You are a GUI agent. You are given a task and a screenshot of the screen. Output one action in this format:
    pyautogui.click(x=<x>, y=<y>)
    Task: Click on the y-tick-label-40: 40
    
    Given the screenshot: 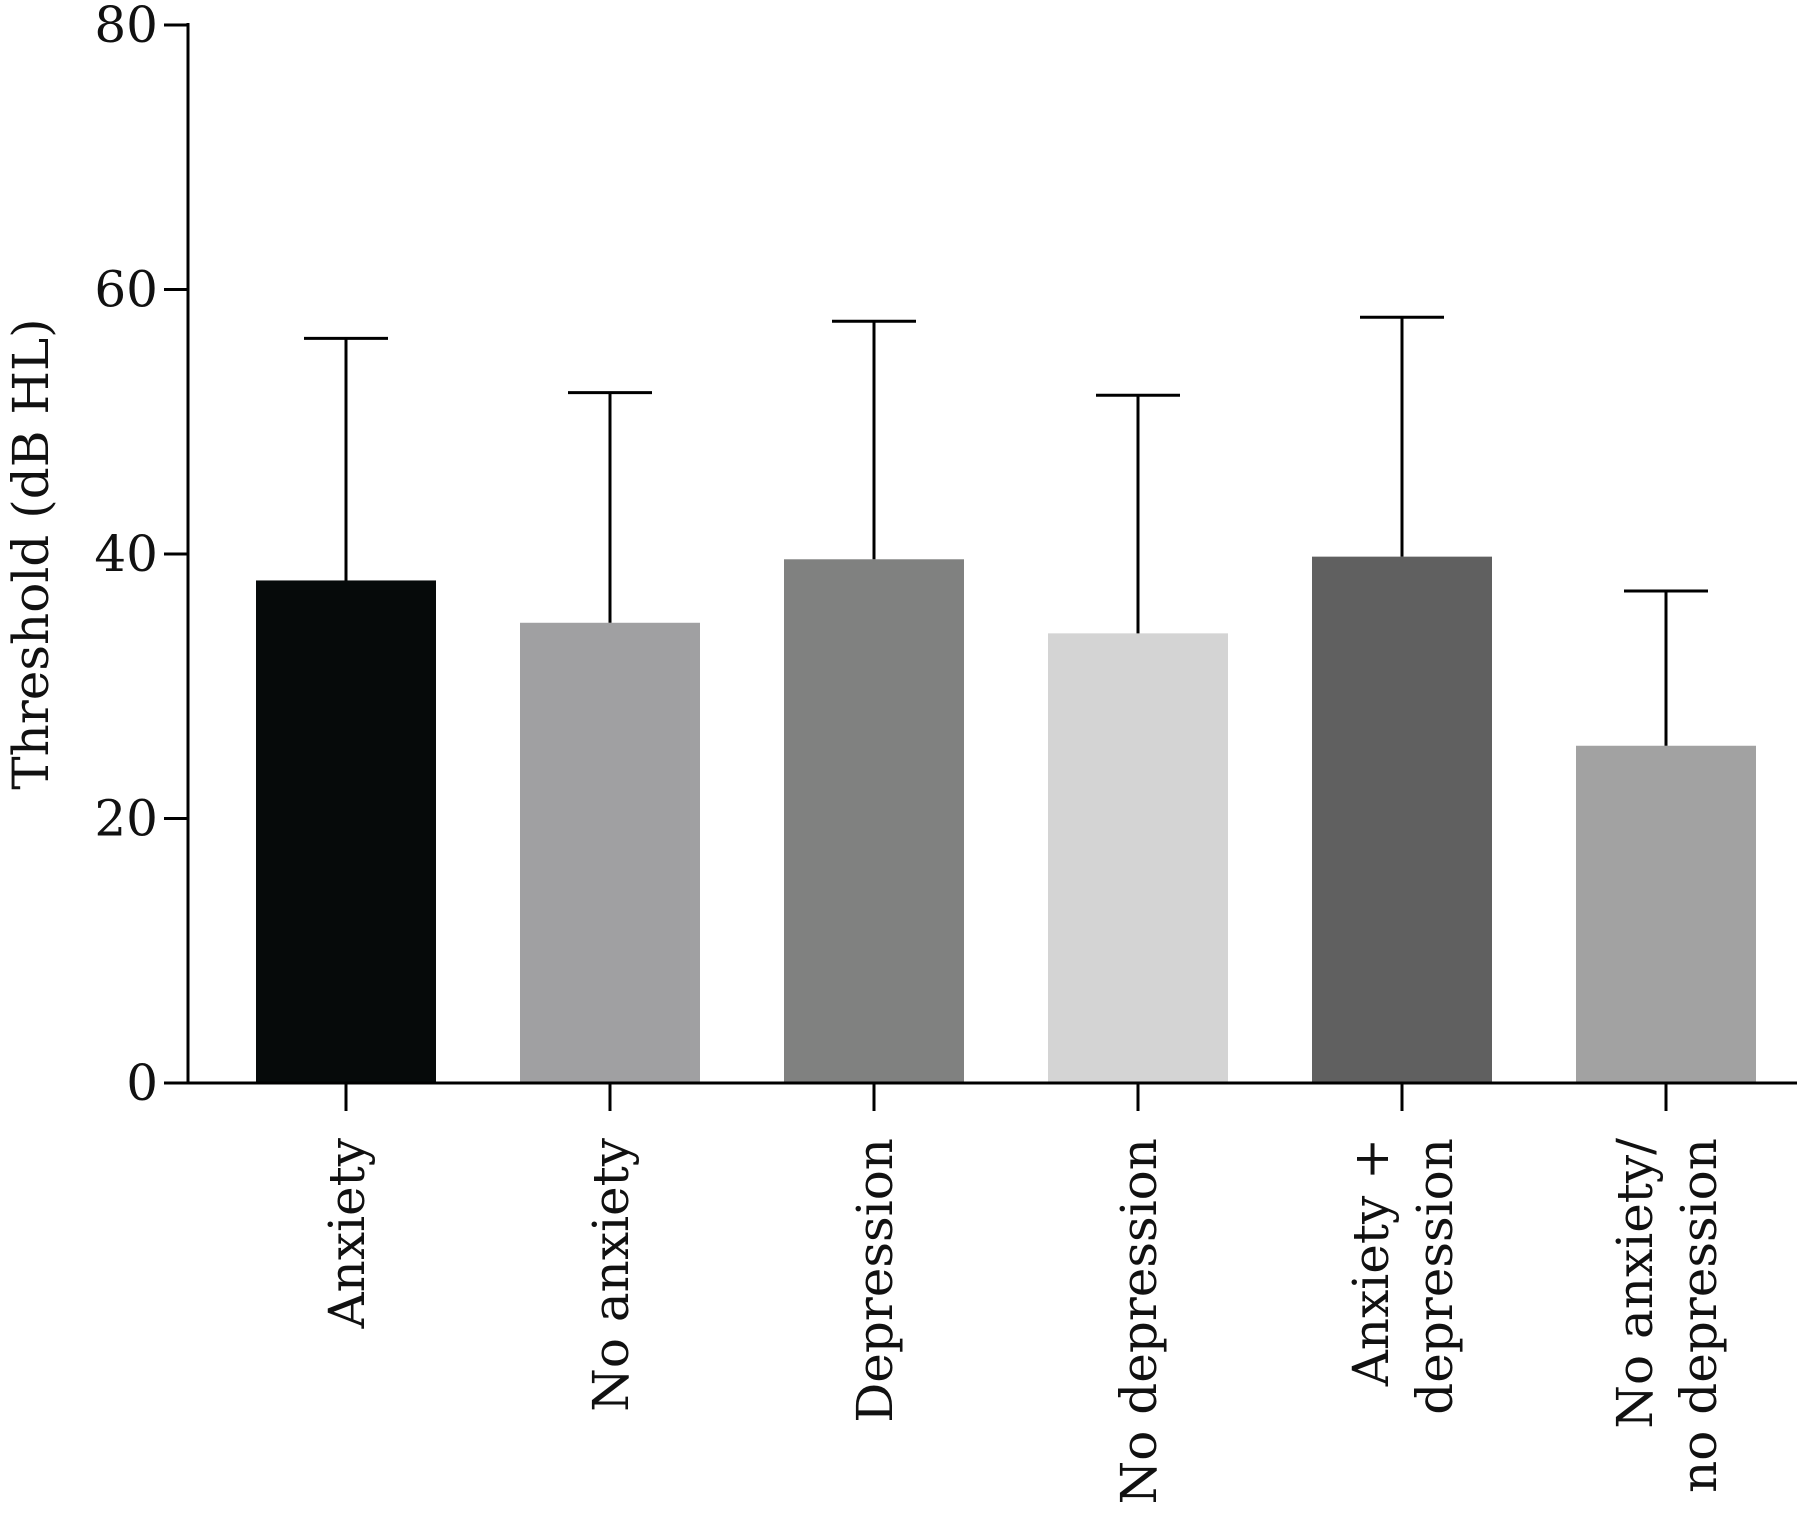 What is the action you would take?
    pyautogui.click(x=126, y=554)
    